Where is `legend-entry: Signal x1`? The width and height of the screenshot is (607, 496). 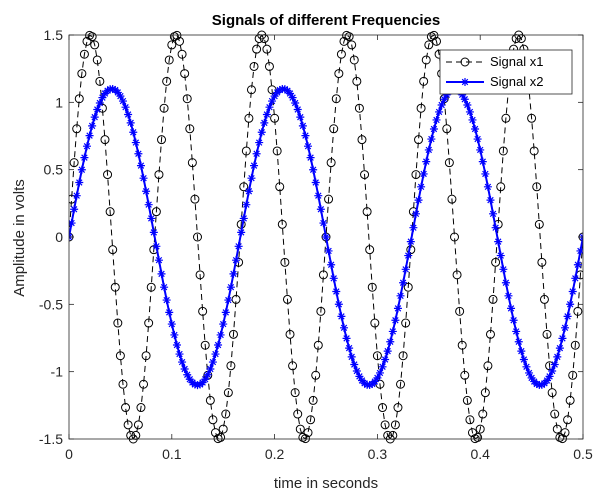
legend-entry: Signal x1 is located at coordinates (494, 61).